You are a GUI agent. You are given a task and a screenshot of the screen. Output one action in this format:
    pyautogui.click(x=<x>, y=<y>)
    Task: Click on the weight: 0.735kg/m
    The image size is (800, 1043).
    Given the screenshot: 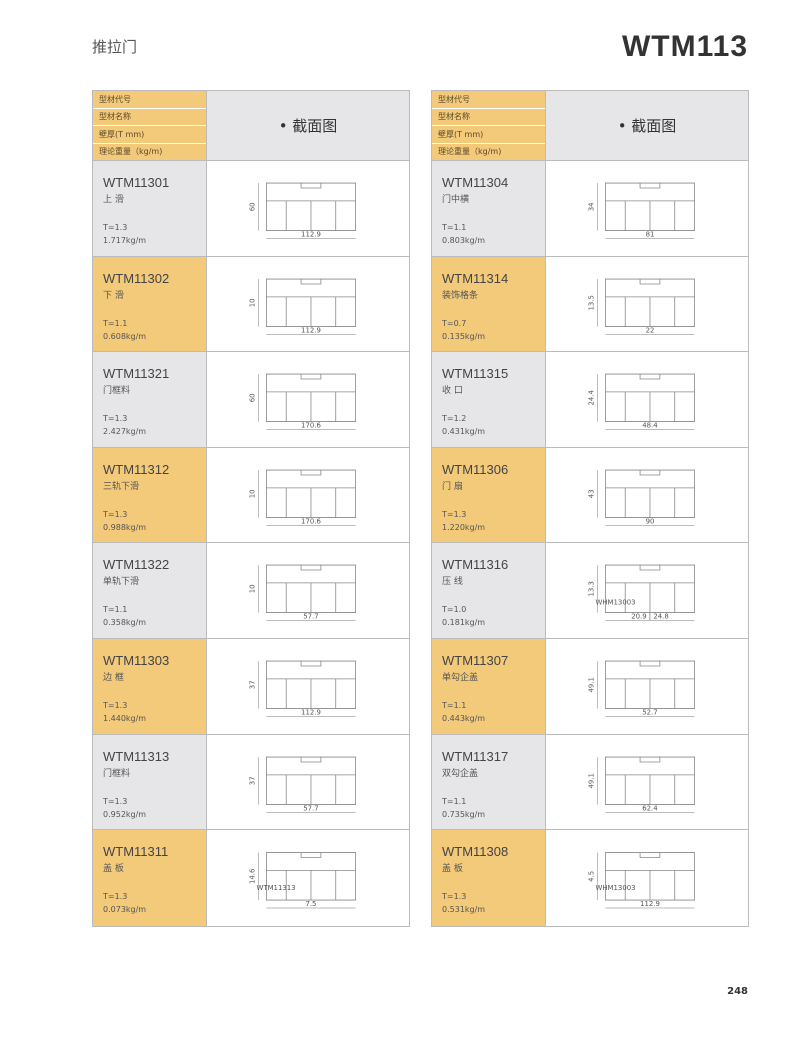 What is the action you would take?
    pyautogui.click(x=464, y=814)
    